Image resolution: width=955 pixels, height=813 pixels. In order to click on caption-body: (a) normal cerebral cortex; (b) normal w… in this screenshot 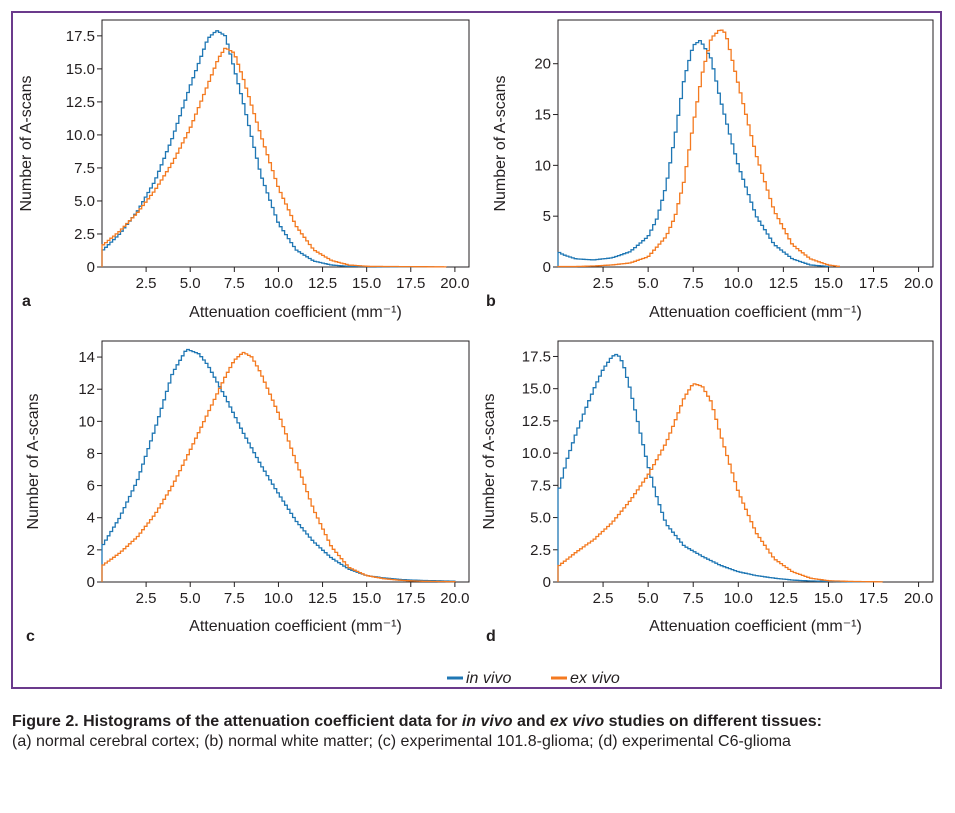, I will do `click(401, 741)`.